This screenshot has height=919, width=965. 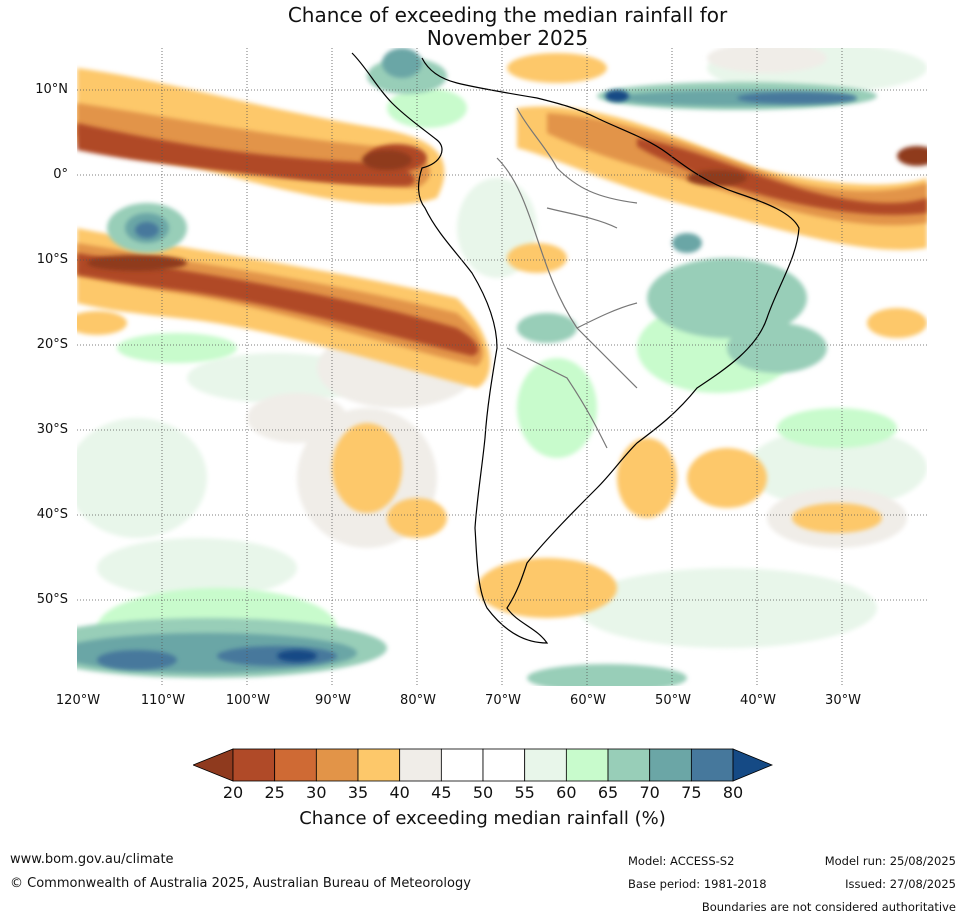 I want to click on lat-label-50s: 50°S, so click(x=52, y=599).